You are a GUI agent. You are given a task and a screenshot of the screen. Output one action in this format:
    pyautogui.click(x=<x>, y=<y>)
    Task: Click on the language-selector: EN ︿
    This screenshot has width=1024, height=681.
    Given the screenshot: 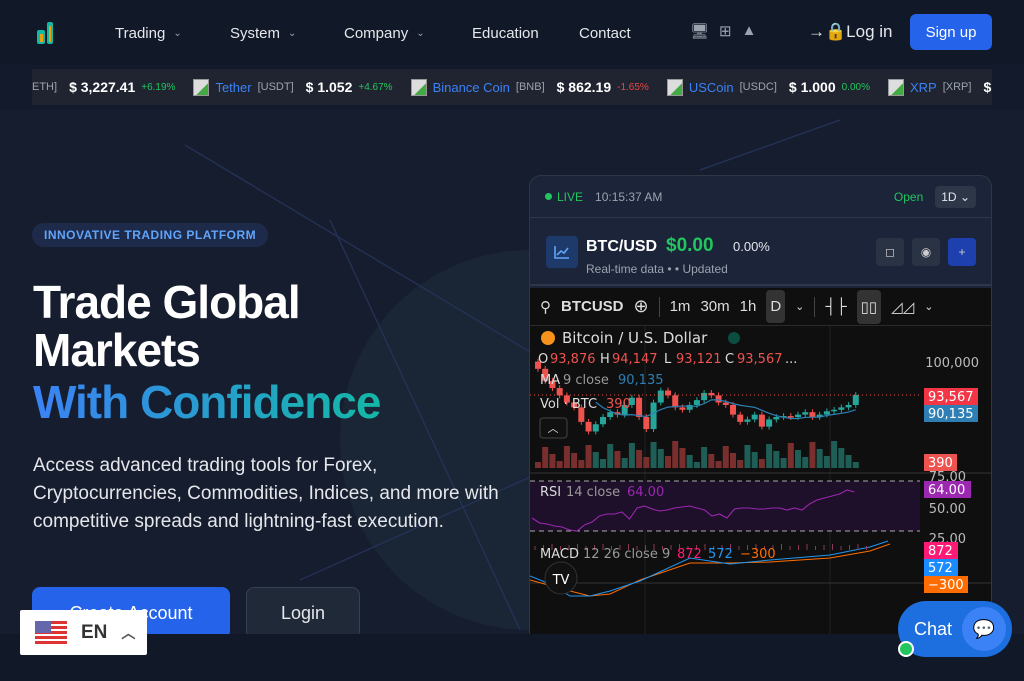 What is the action you would take?
    pyautogui.click(x=83, y=632)
    